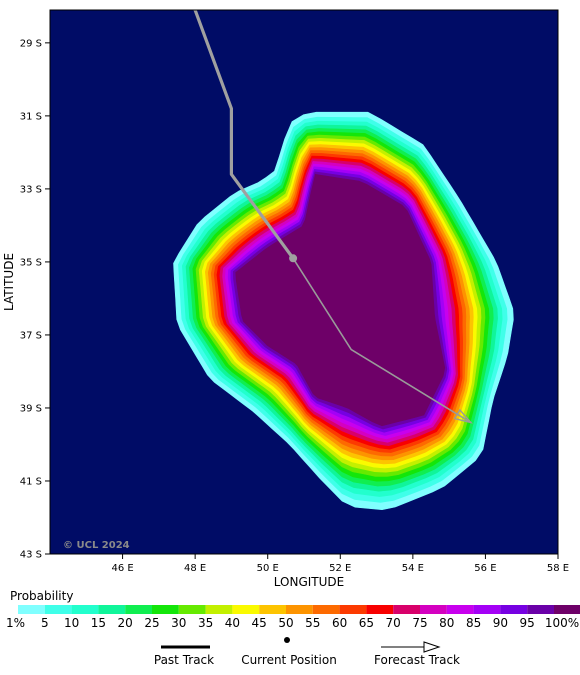 The width and height of the screenshot is (580, 675). I want to click on x-tick-label: 46 E, so click(122, 568).